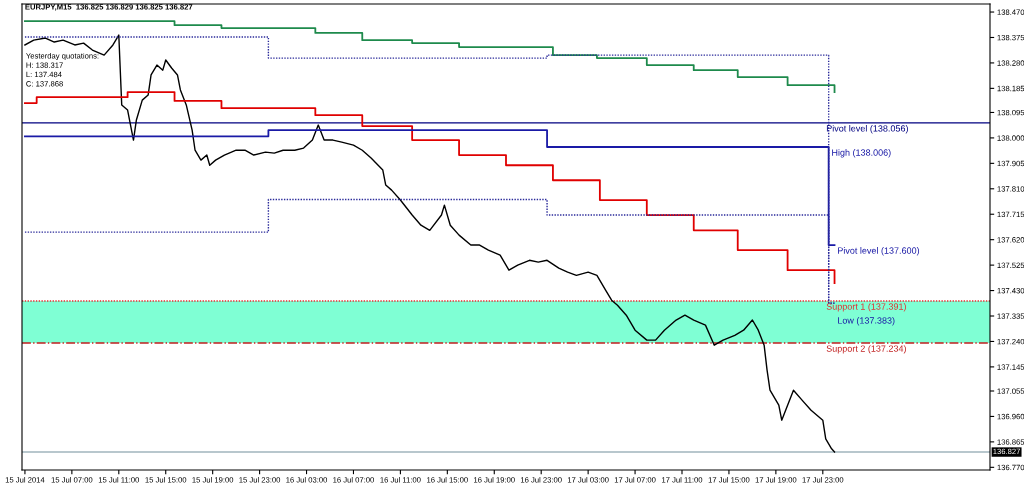  What do you see at coordinates (861, 153) in the screenshot?
I see `annotation: High (138.006)` at bounding box center [861, 153].